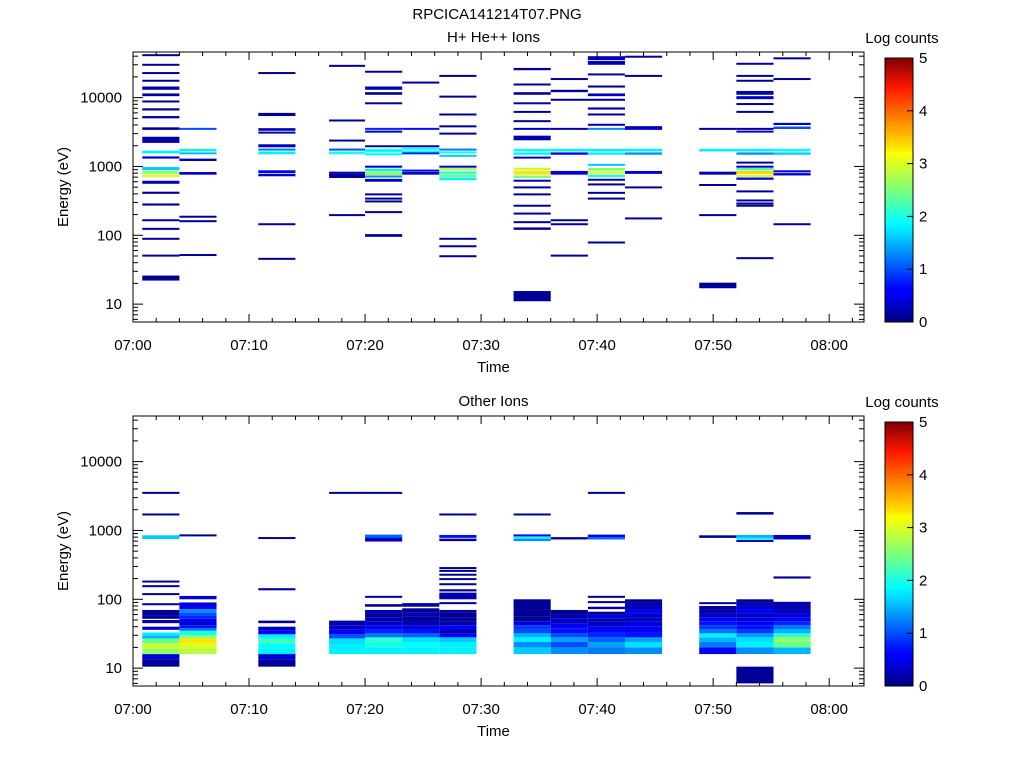 The image size is (1024, 768). Describe the element at coordinates (109, 235) in the screenshot. I see `y-tick-label: 100` at that location.